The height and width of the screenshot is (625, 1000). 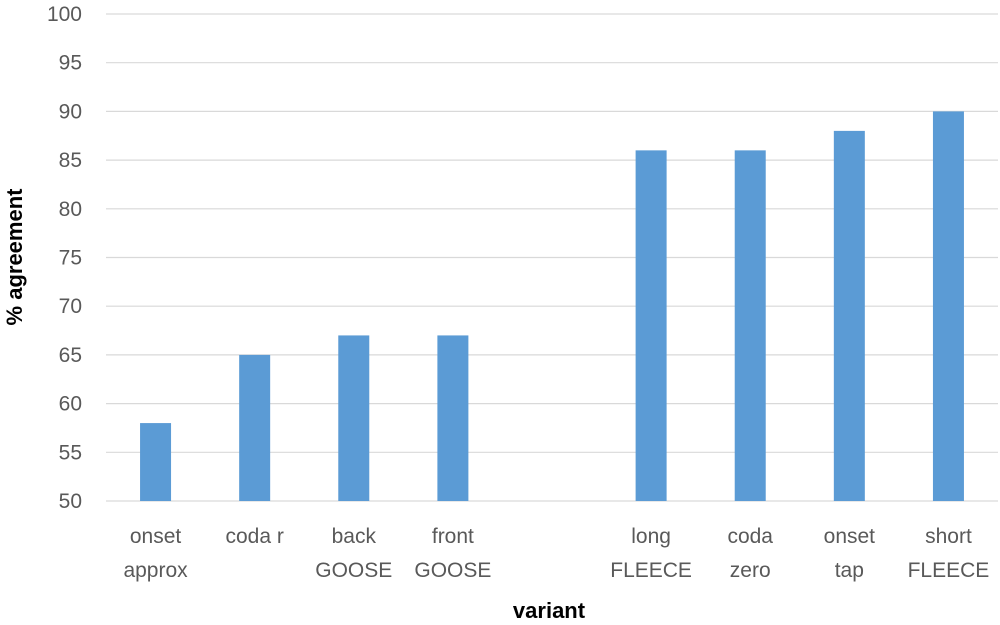 What do you see at coordinates (70, 209) in the screenshot?
I see `y-tick-label: 80` at bounding box center [70, 209].